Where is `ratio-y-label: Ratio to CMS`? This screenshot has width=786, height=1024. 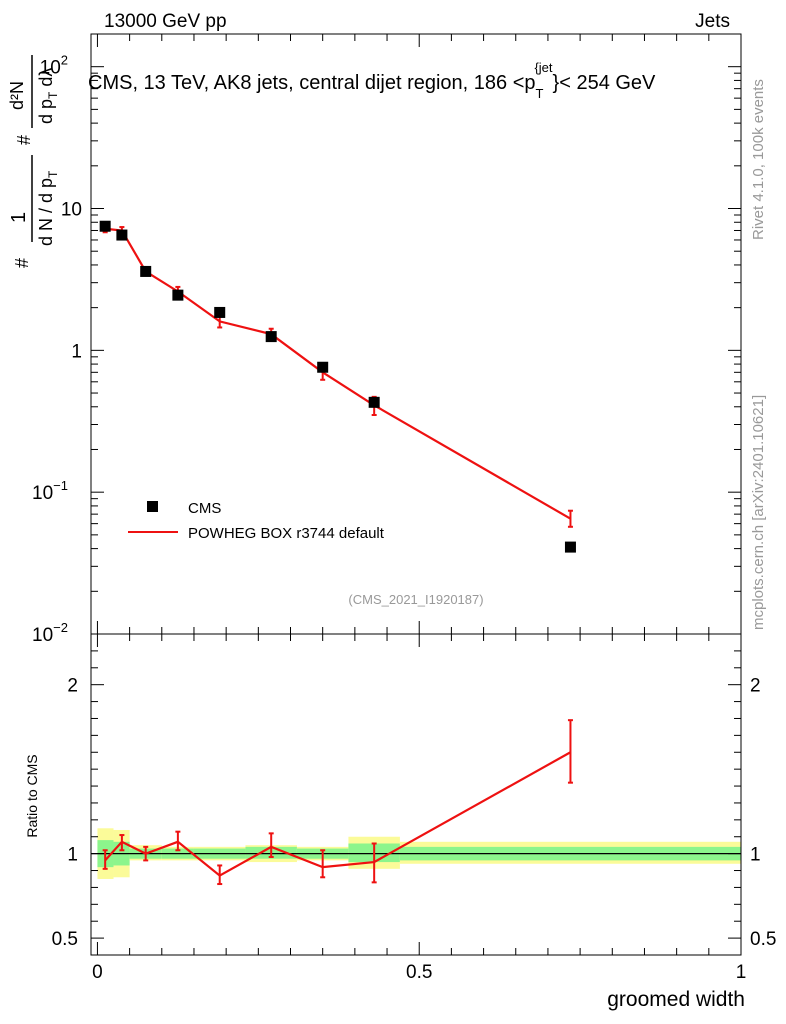 ratio-y-label: Ratio to CMS is located at coordinates (32, 795).